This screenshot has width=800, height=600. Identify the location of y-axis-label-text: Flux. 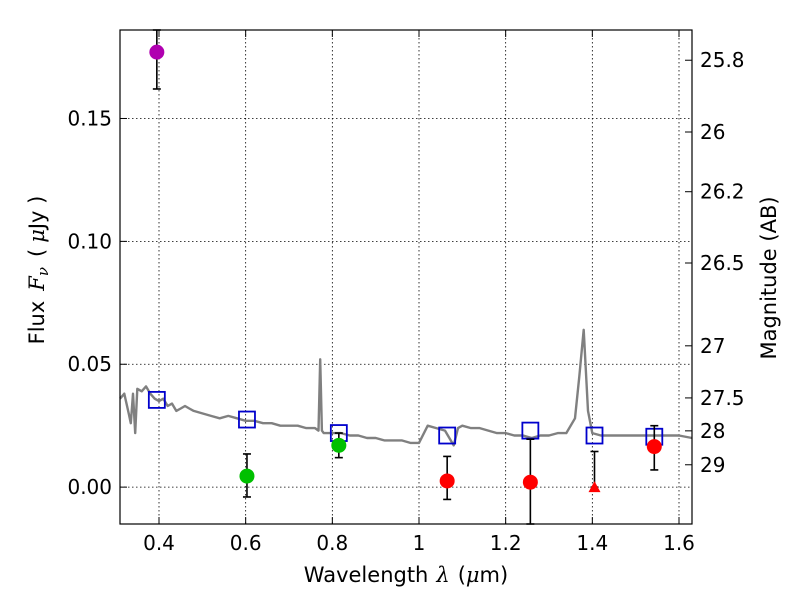
(37, 323).